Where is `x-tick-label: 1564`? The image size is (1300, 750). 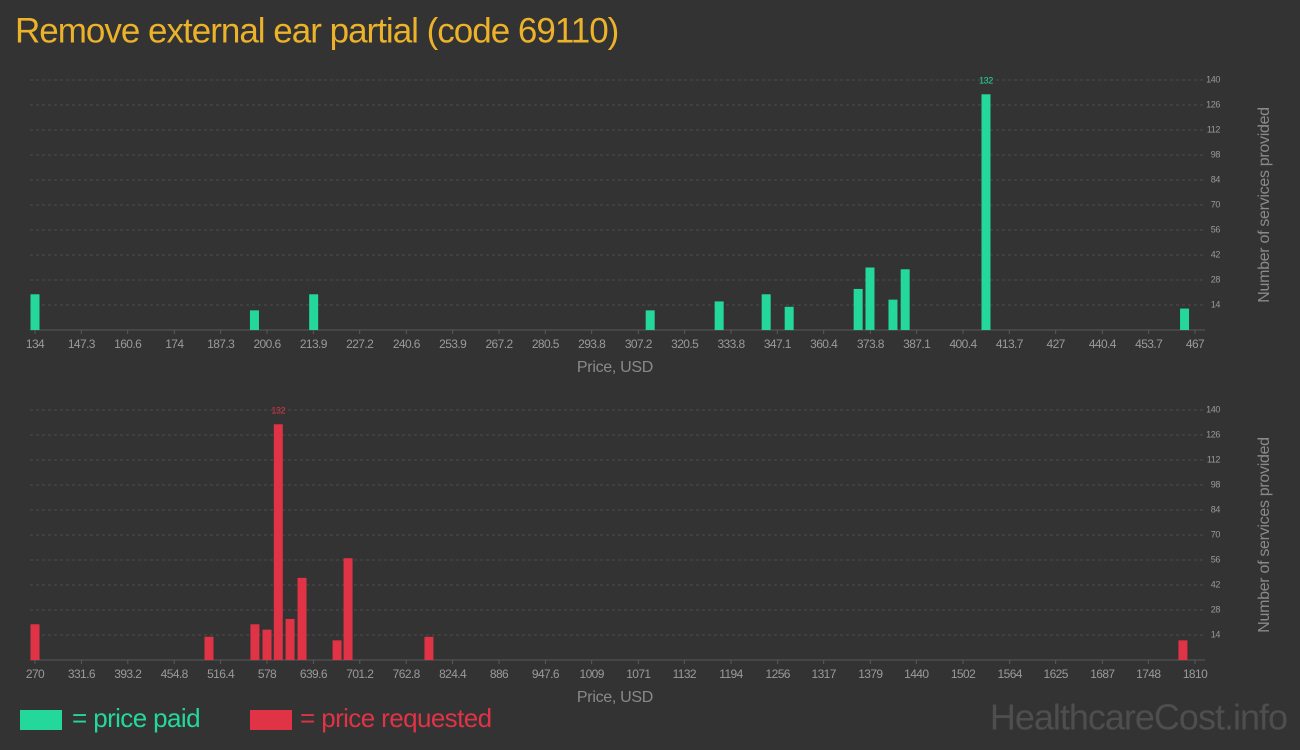
x-tick-label: 1564 is located at coordinates (1010, 674).